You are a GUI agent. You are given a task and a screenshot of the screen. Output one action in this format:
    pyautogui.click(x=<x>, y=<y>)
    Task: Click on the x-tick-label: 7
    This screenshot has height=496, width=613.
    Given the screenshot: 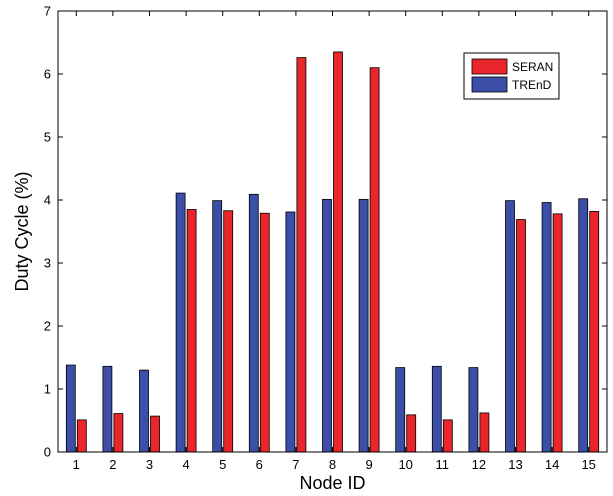 What is the action you would take?
    pyautogui.click(x=295, y=464)
    